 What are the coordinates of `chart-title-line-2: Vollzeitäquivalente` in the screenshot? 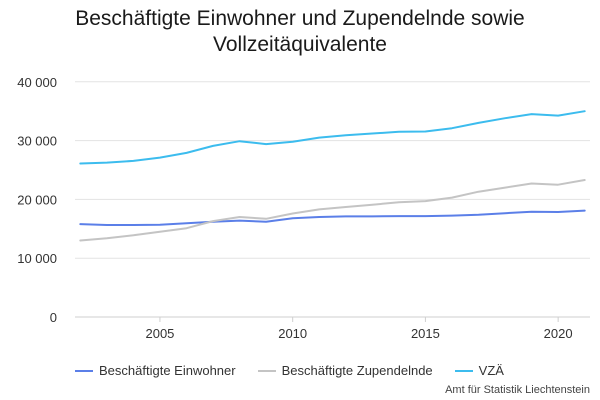 It's located at (300, 44).